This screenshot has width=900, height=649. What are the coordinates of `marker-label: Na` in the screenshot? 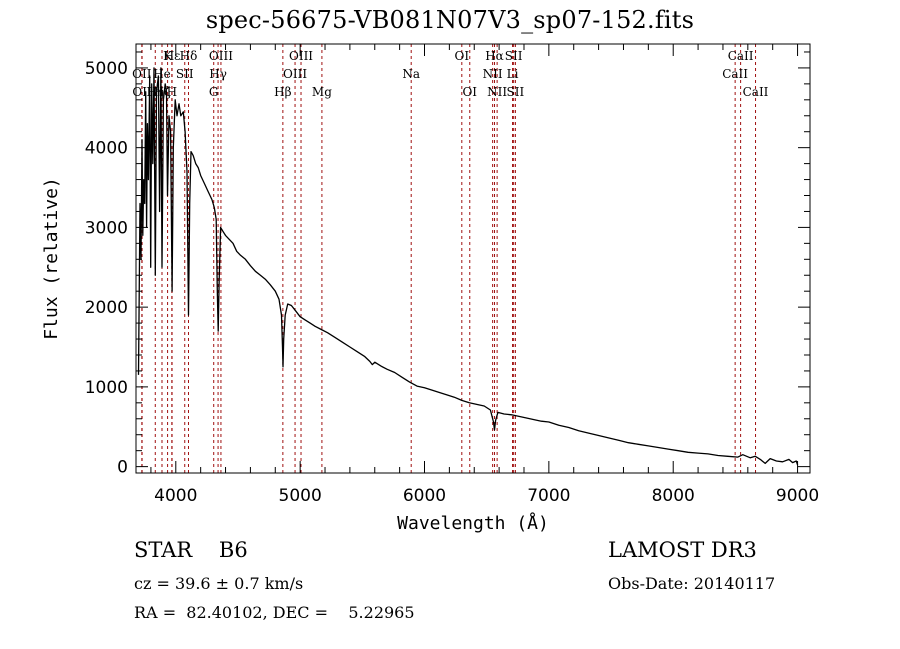 It's located at (411, 74).